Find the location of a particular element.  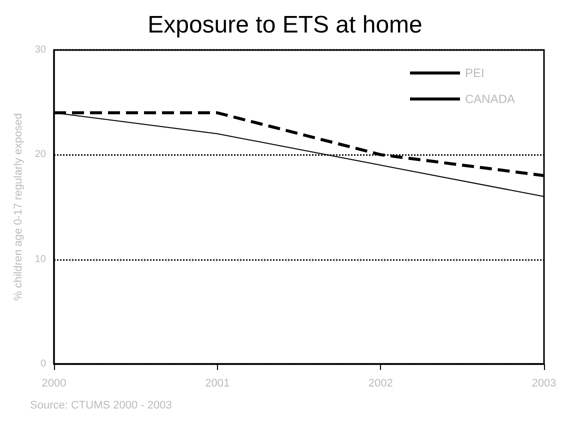

x-tick-label: 2003 is located at coordinates (544, 384).